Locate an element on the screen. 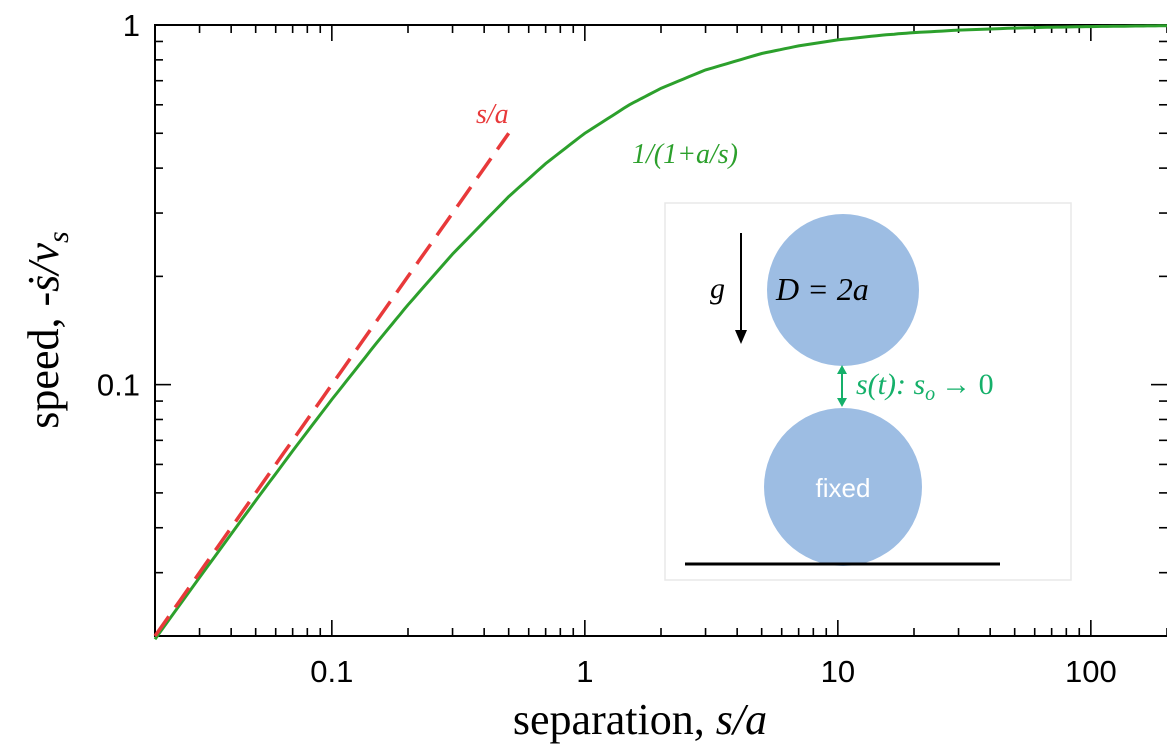 The image size is (1167, 744). separation-arrow-down-icon is located at coordinates (842, 402).